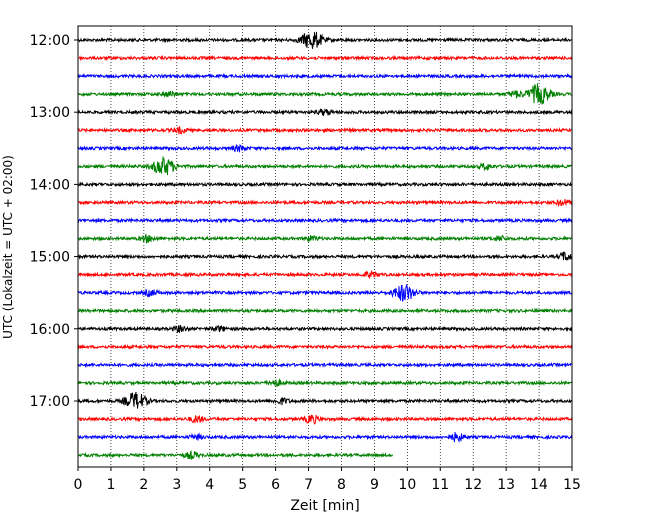 This screenshot has height=520, width=650. What do you see at coordinates (325, 256) in the screenshot?
I see `trace-1500-black` at bounding box center [325, 256].